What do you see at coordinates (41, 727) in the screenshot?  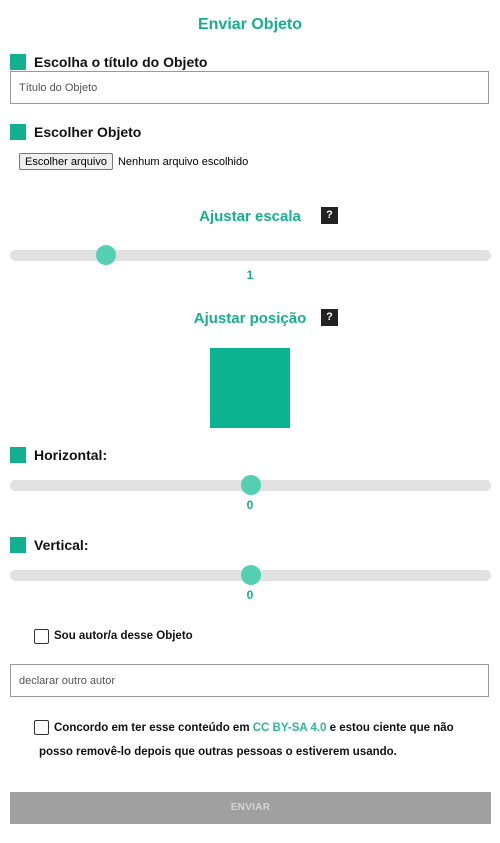 I see `license-checkbox` at bounding box center [41, 727].